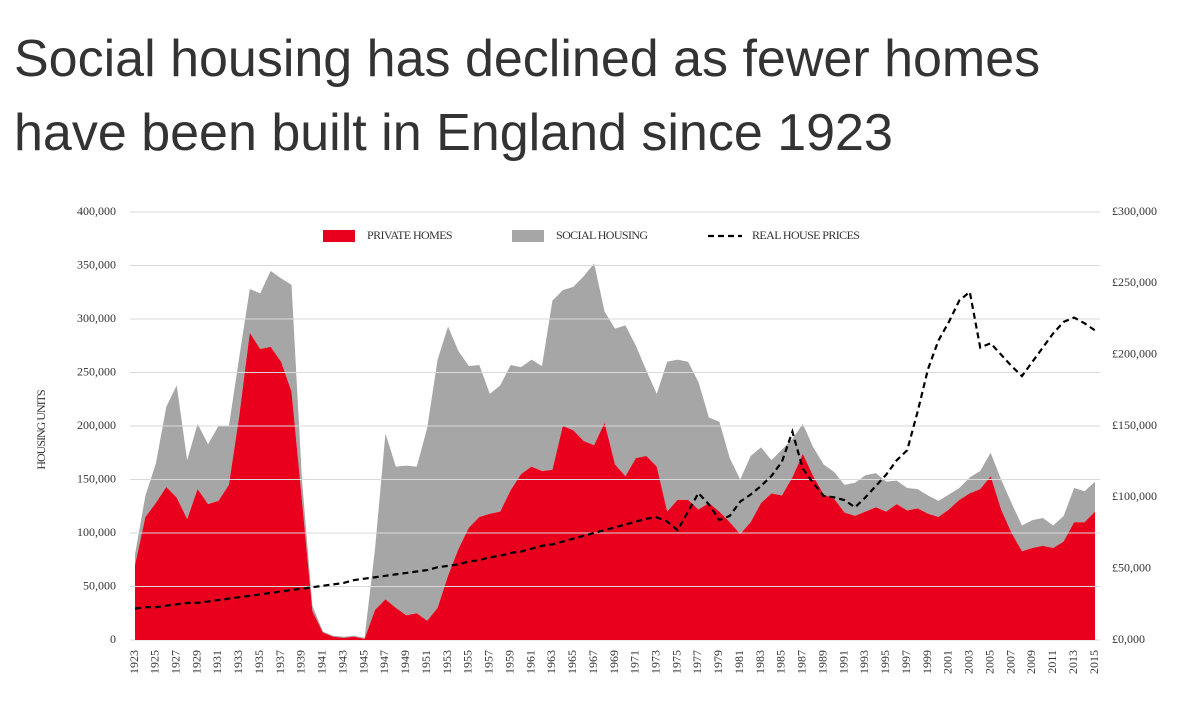 The width and height of the screenshot is (1197, 706). Describe the element at coordinates (96, 478) in the screenshot. I see `y-tick-label: 150,000` at that location.